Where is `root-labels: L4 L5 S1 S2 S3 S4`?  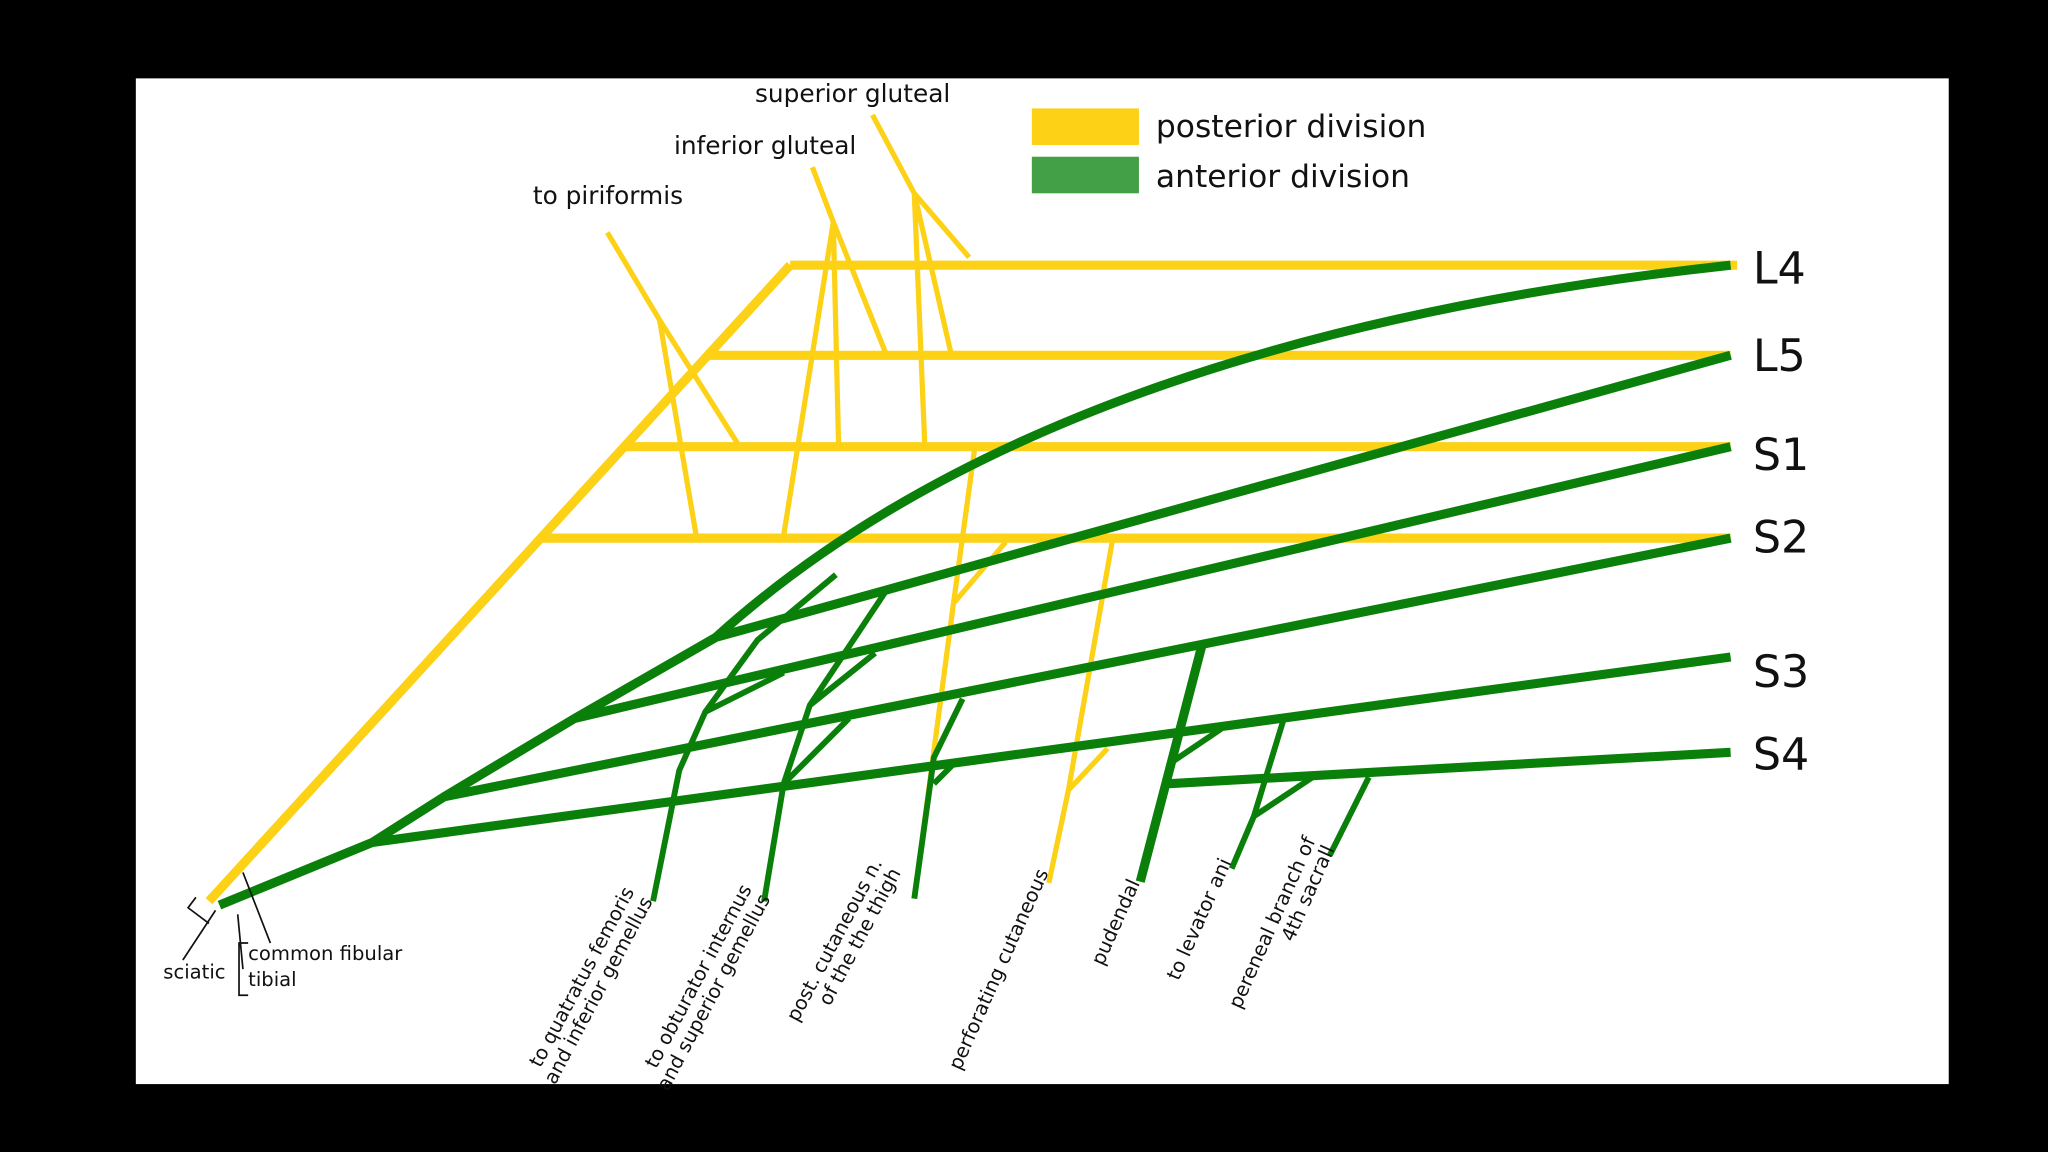
root-labels: L4 L5 S1 S2 S3 S4 is located at coordinates (1781, 511).